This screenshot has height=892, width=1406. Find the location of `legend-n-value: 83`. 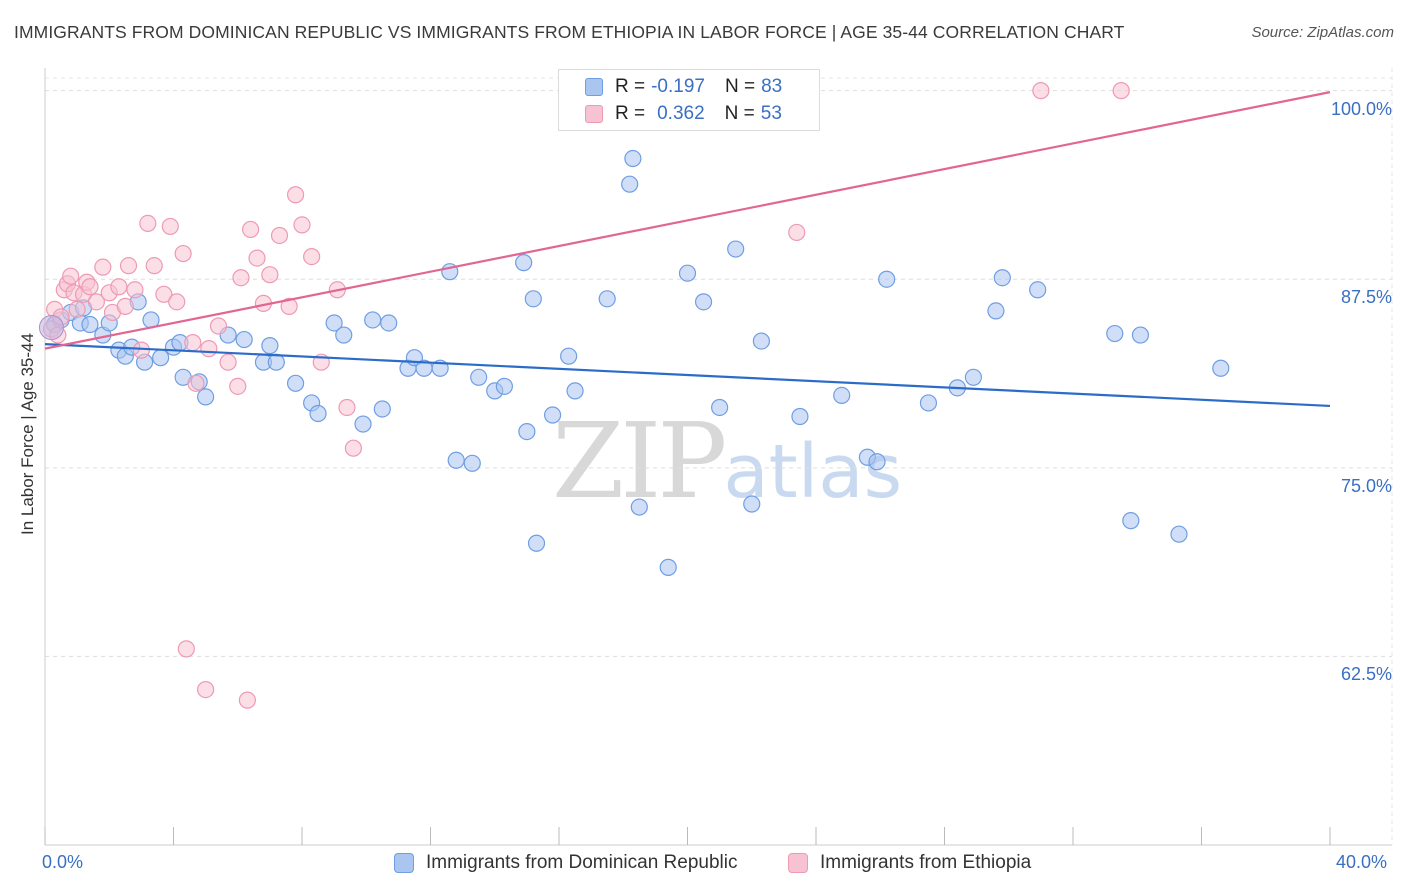

legend-n-value: 83 is located at coordinates (772, 86).